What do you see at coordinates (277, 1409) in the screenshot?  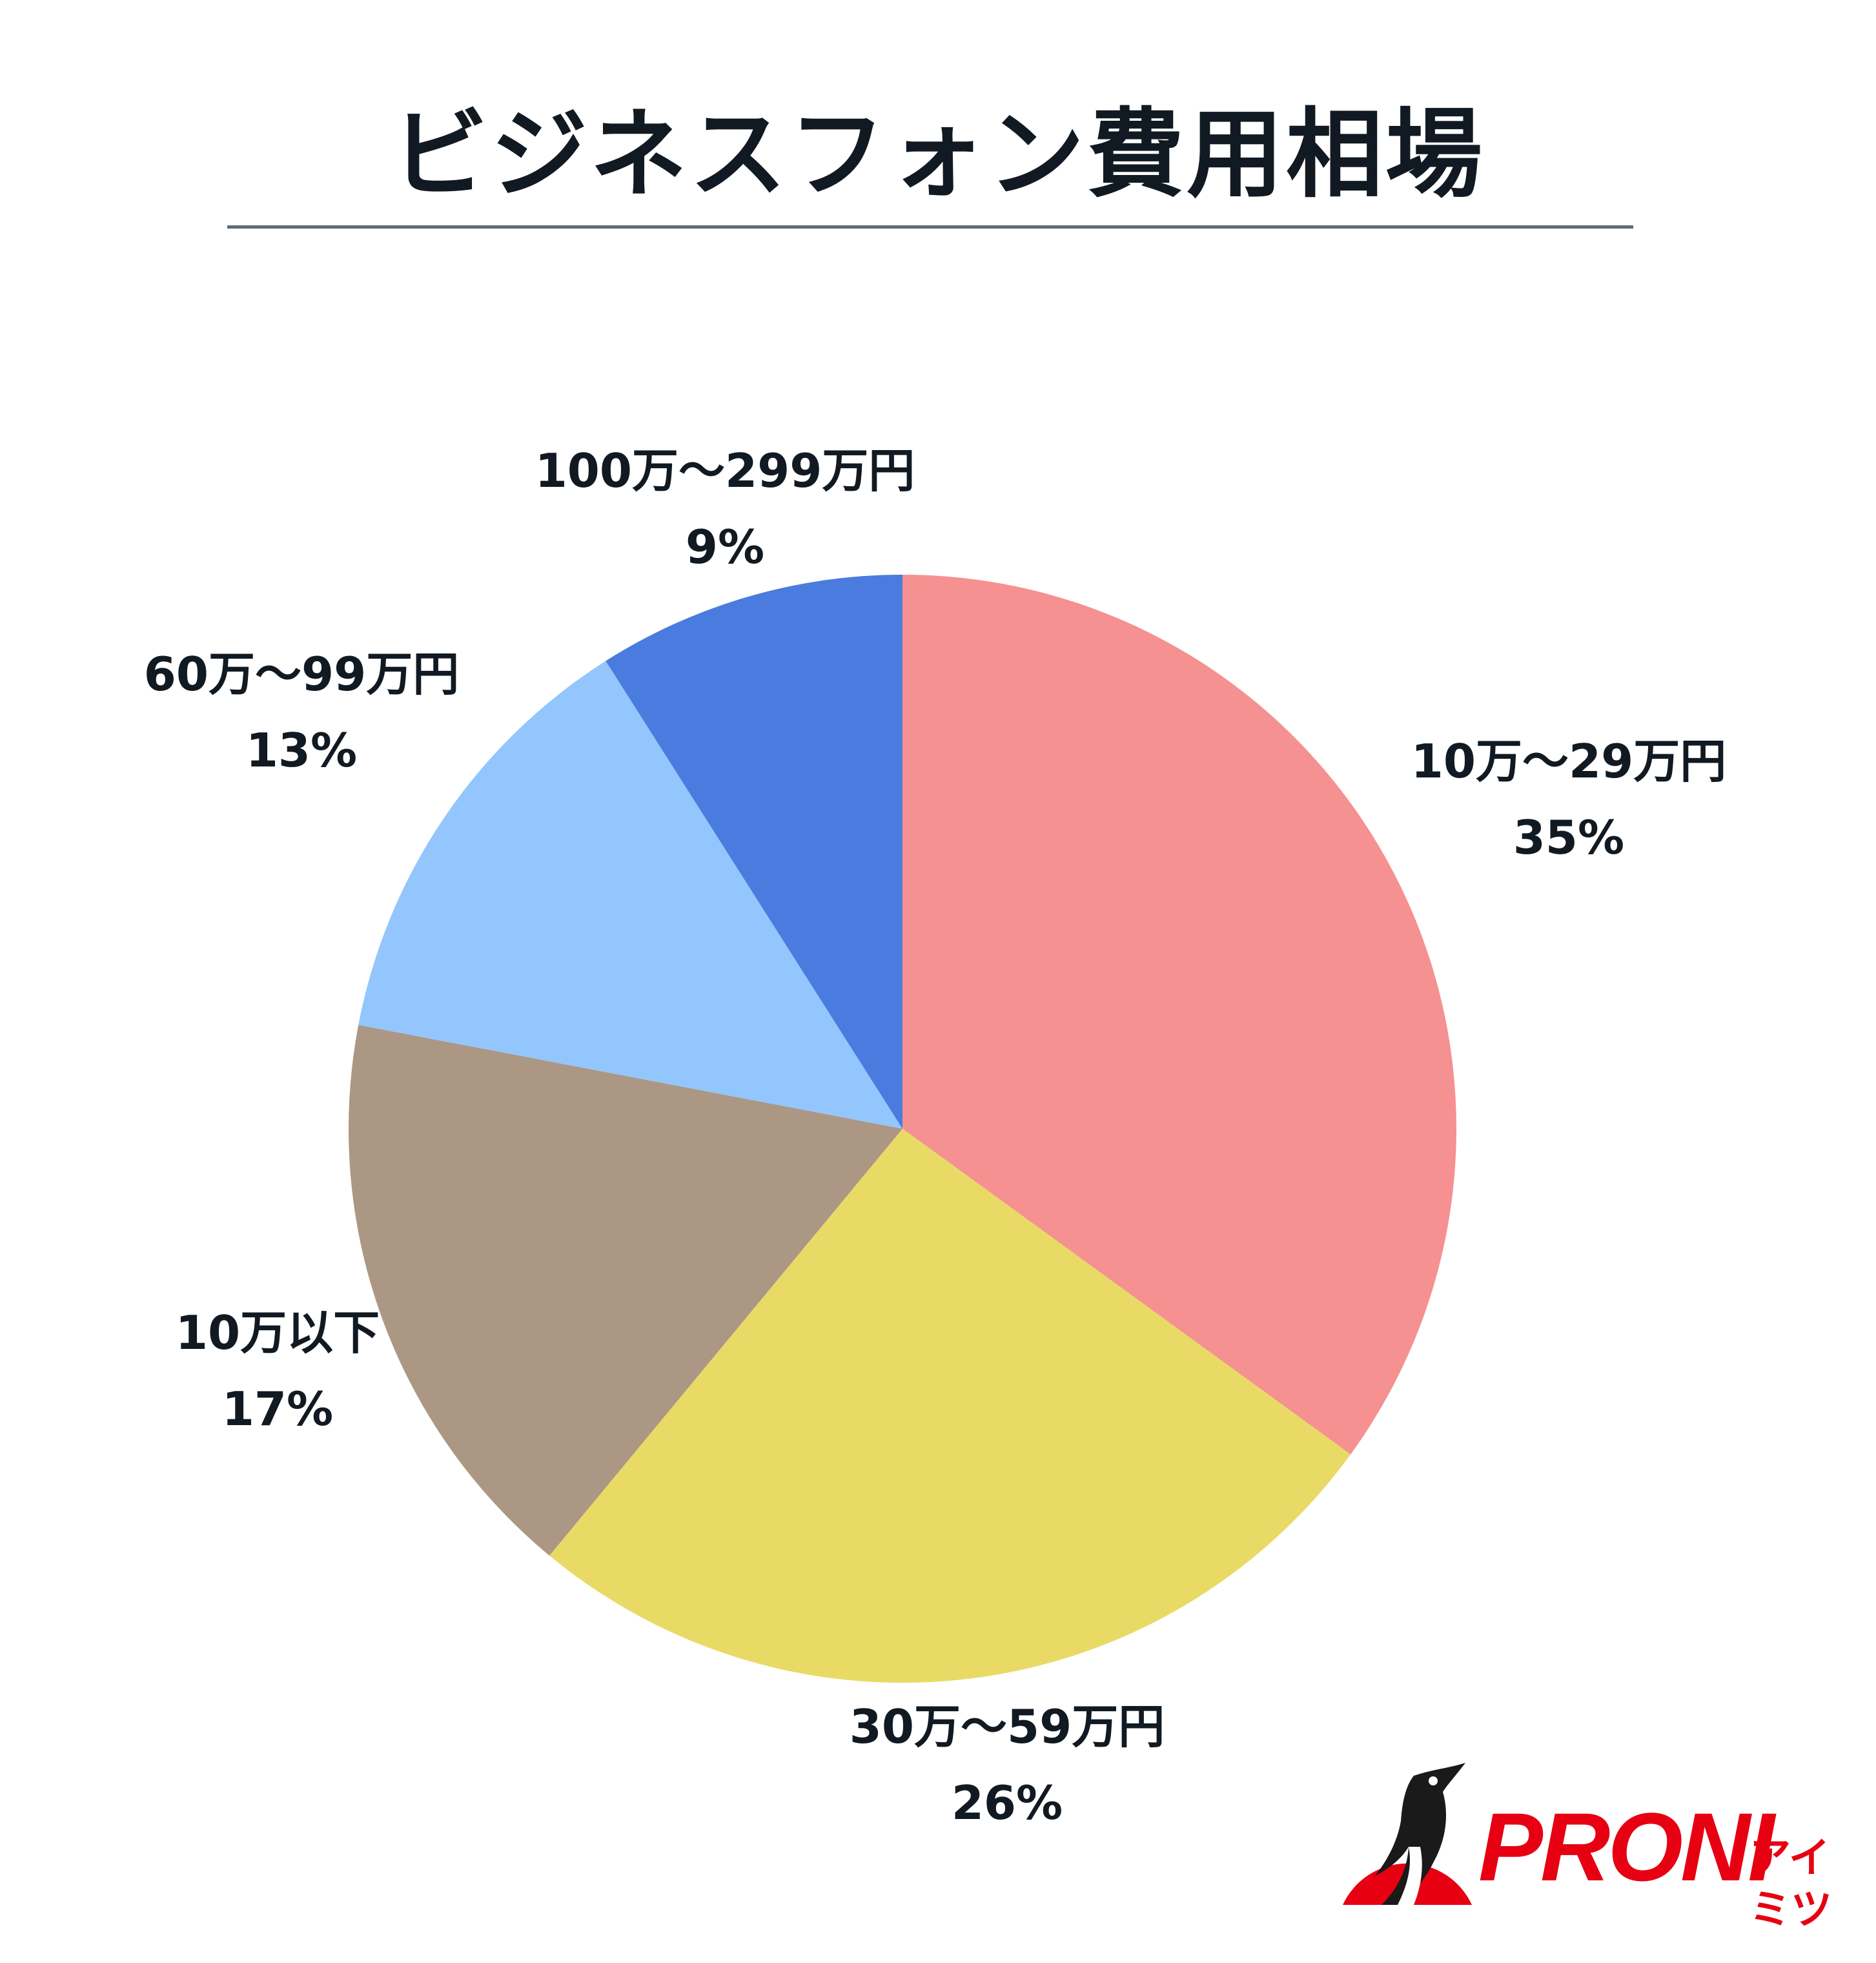 I see `slice-percent: 17%` at bounding box center [277, 1409].